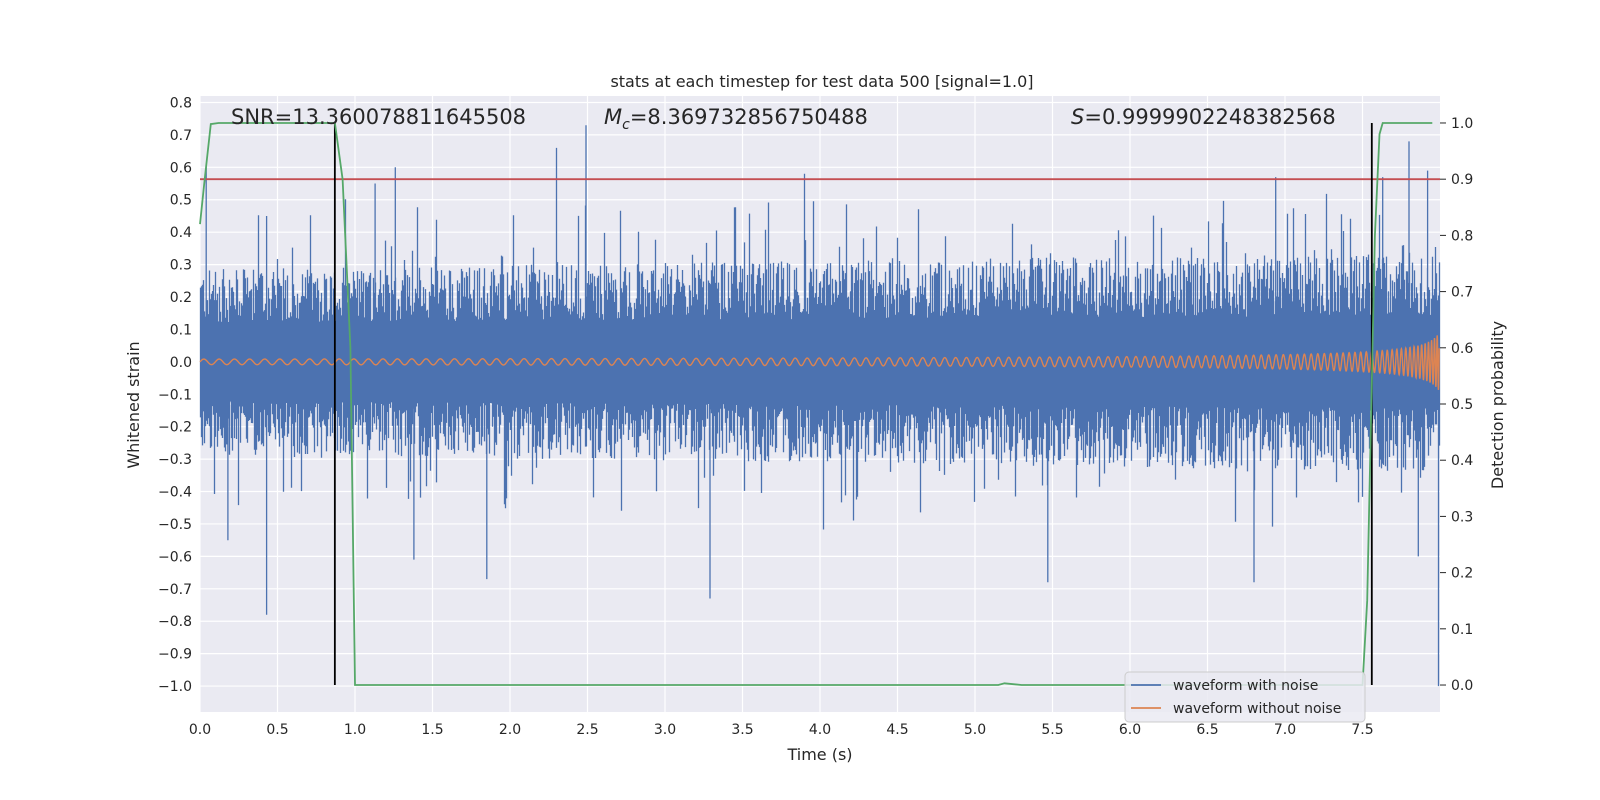 This screenshot has height=800, width=1600. Describe the element at coordinates (1462, 124) in the screenshot. I see `y2-tick-label: 1.0` at that location.